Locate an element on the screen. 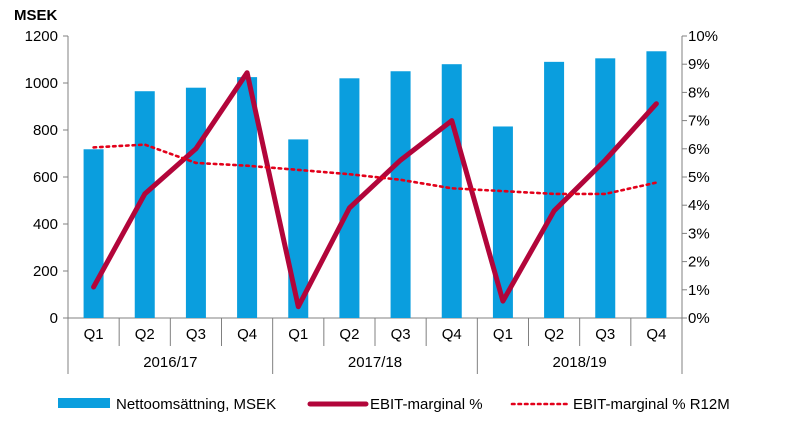 The image size is (798, 431). right-tick-label: 0% is located at coordinates (699, 318).